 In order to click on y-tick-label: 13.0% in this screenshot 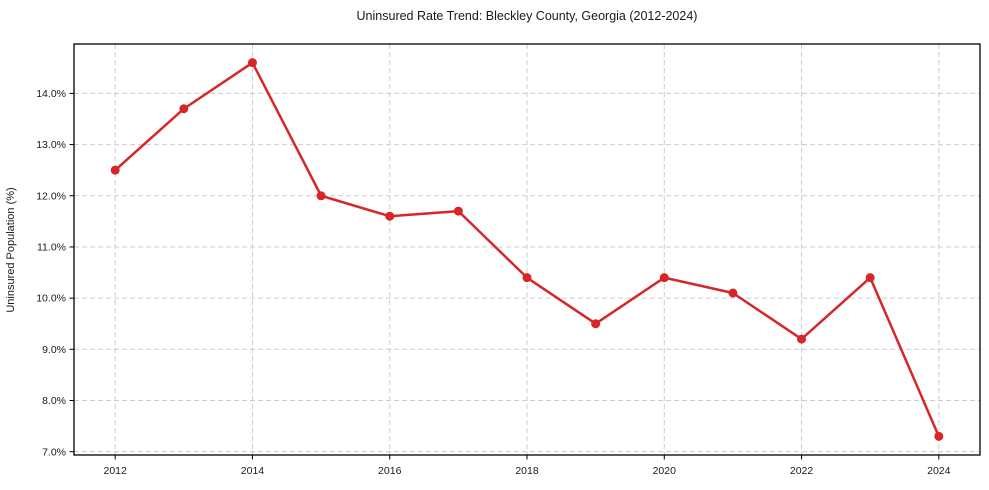, I will do `click(51, 145)`.